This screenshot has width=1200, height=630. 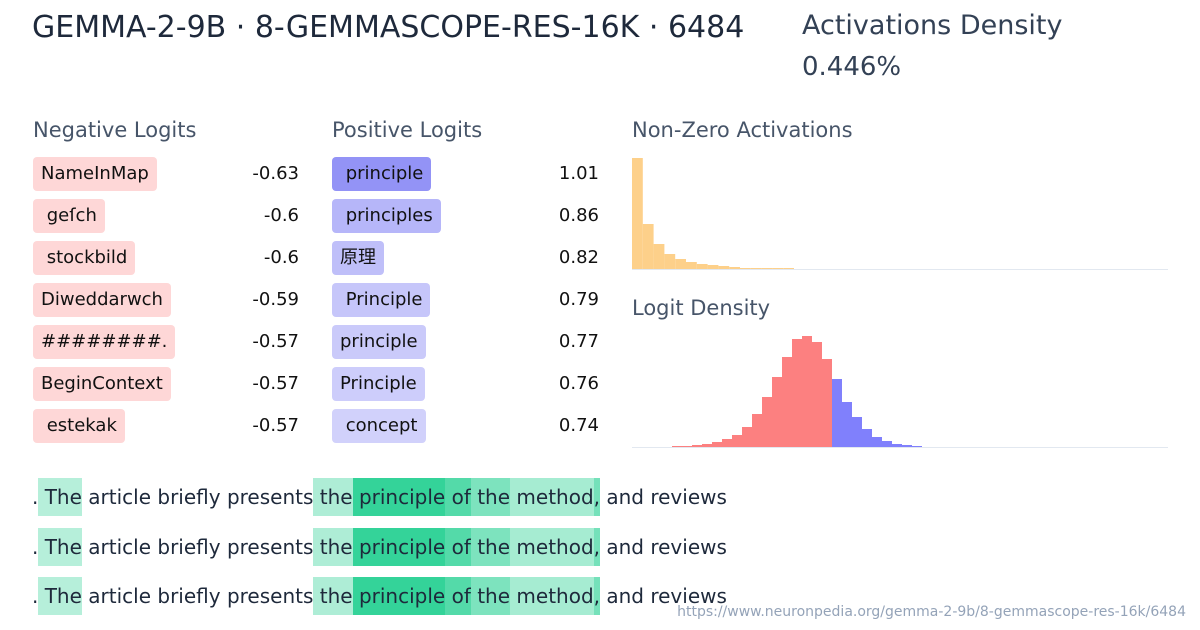 What do you see at coordinates (379, 342) in the screenshot?
I see `logit-token: principle` at bounding box center [379, 342].